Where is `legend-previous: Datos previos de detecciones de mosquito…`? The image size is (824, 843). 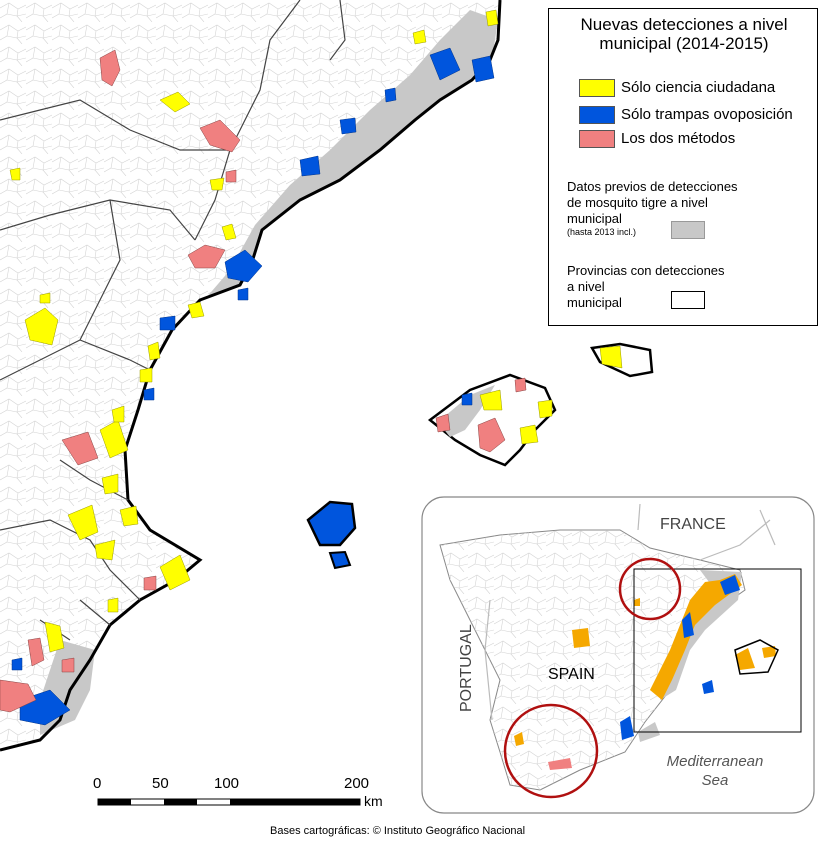
legend-previous: Datos previos de detecciones de mosquito… is located at coordinates (652, 208).